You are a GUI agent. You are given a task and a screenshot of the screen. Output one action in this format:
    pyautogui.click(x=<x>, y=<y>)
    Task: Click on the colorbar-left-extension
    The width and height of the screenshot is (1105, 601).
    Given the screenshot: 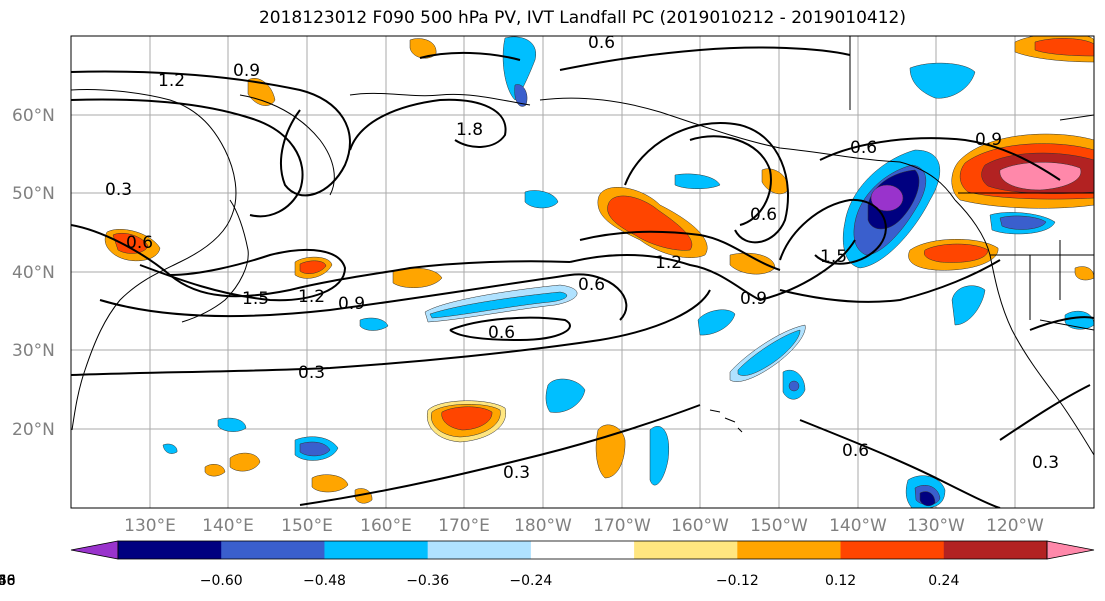 What is the action you would take?
    pyautogui.click(x=94, y=550)
    